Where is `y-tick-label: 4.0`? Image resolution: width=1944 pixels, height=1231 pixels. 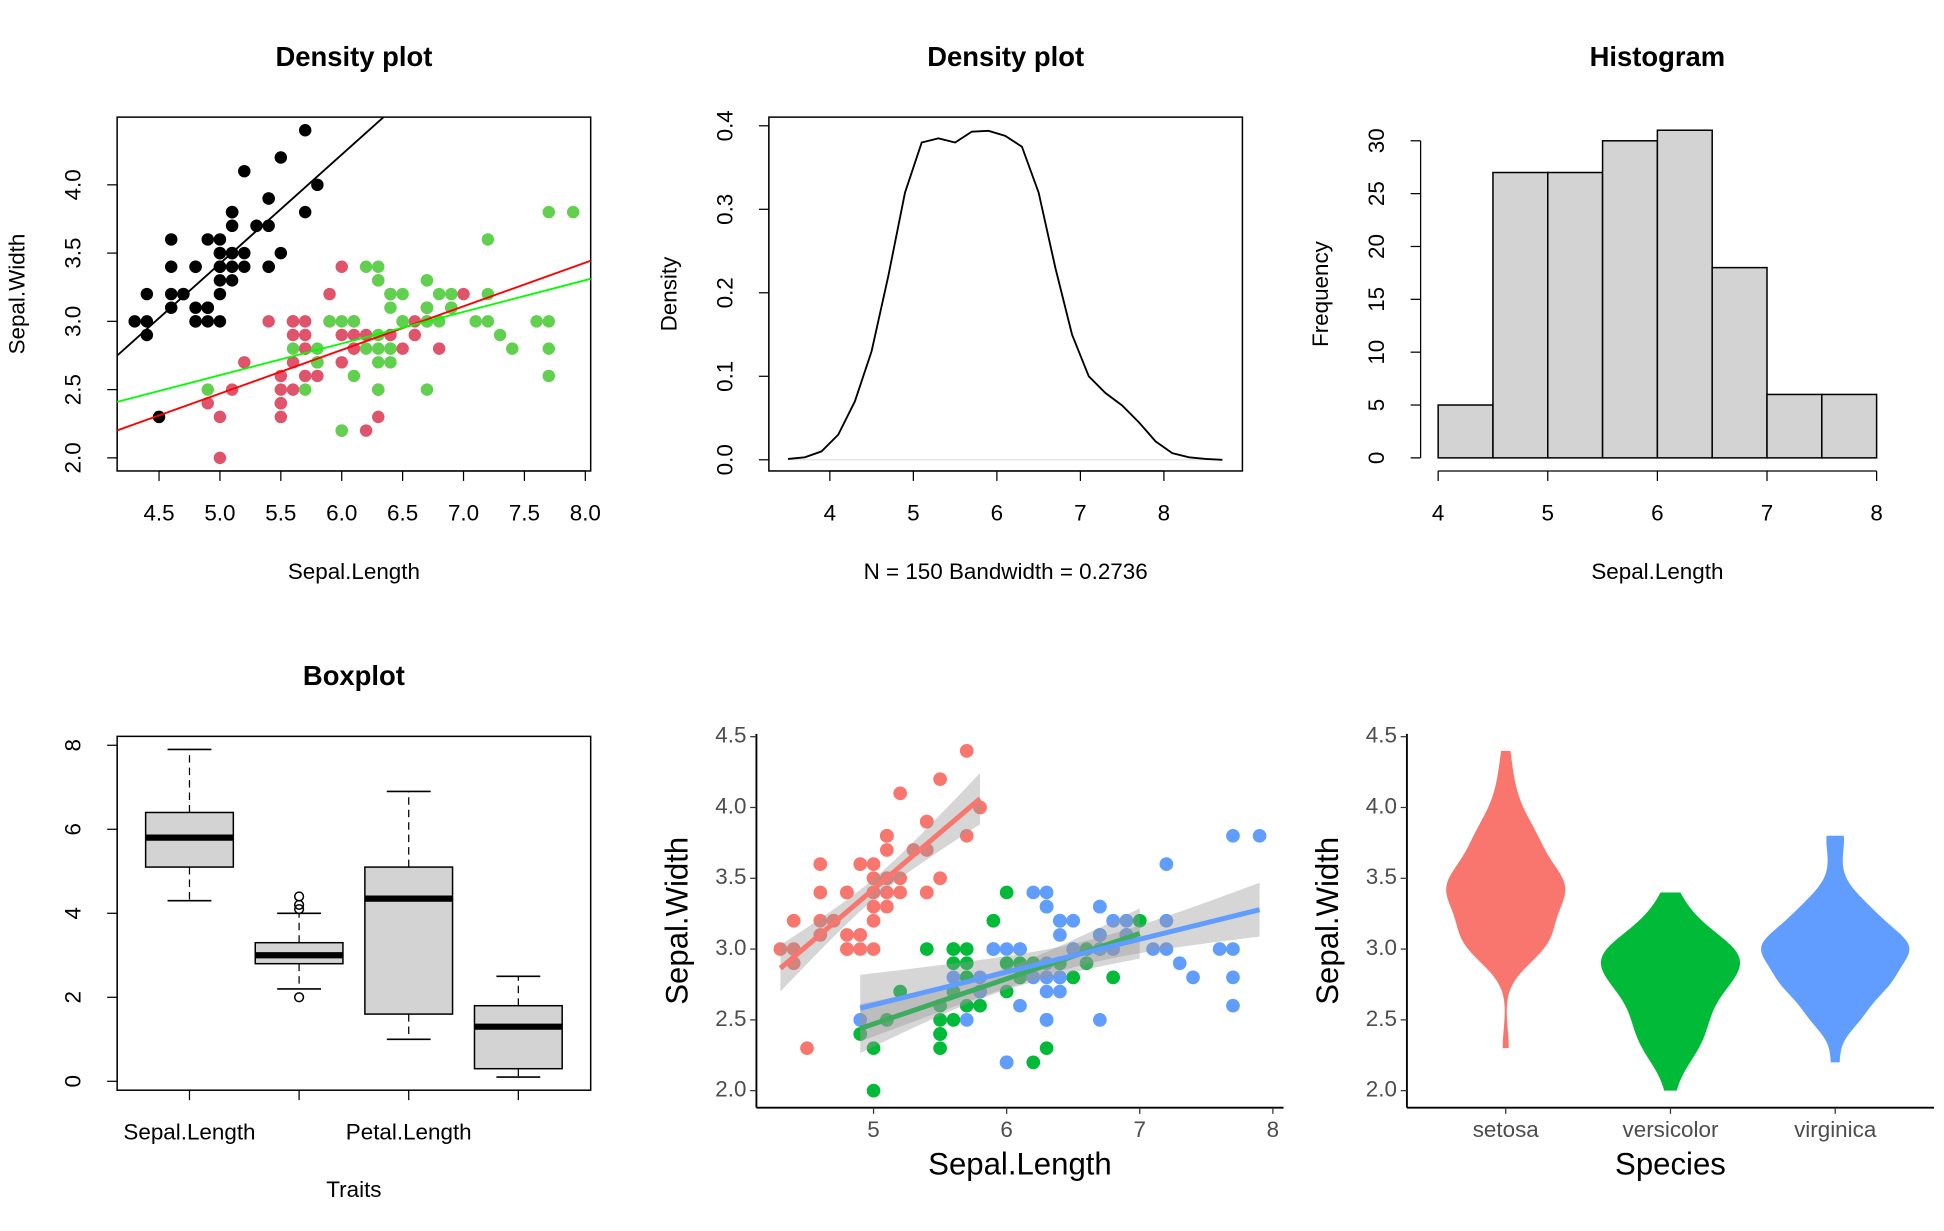 y-tick-label: 4.0 is located at coordinates (73, 184).